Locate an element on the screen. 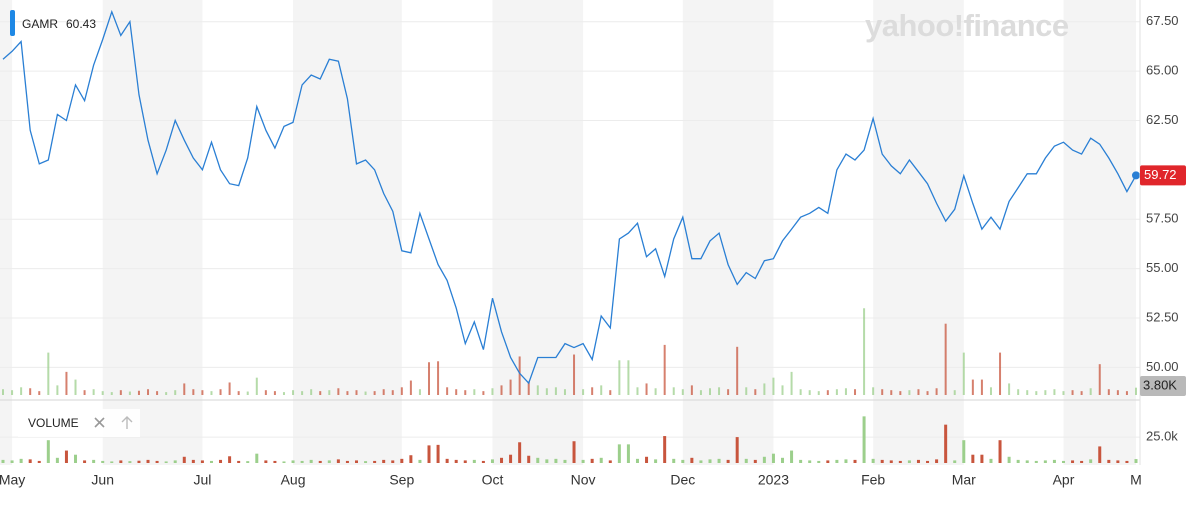  price-tag-label: 59.72 is located at coordinates (1160, 174).